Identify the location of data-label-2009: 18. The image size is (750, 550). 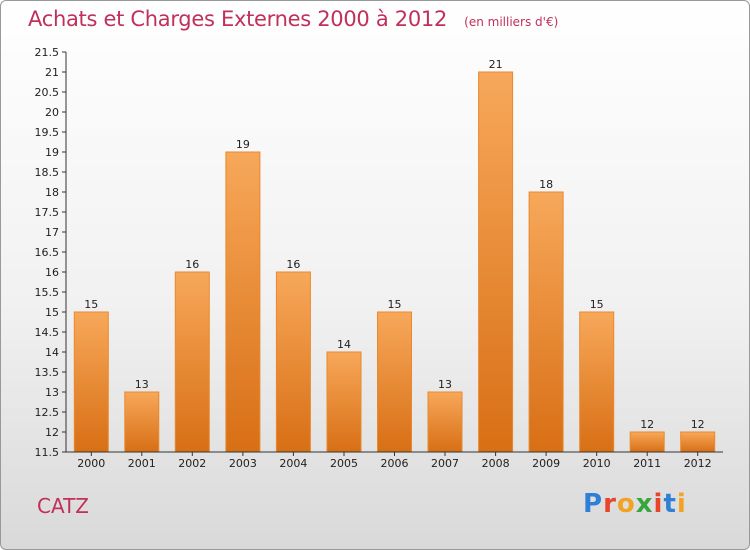
(546, 184).